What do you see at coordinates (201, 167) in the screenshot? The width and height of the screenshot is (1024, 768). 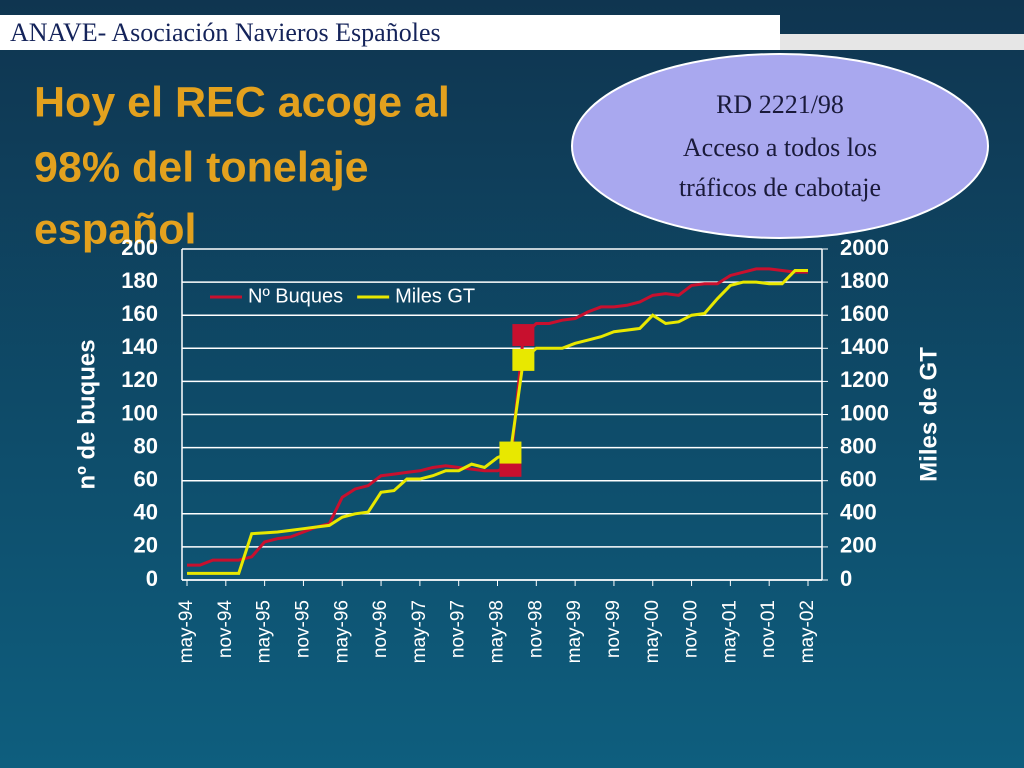 I see `title-line: 98% del tonelaje` at bounding box center [201, 167].